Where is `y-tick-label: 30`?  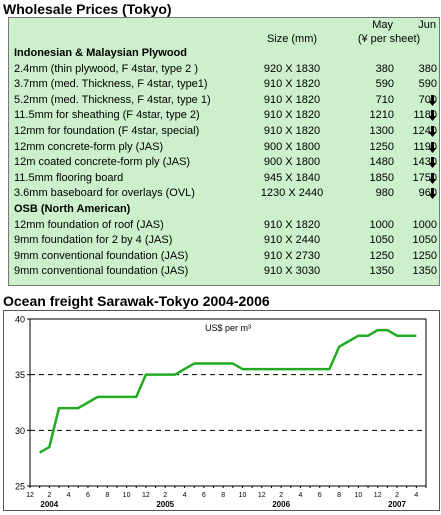 y-tick-label: 30 is located at coordinates (20, 431).